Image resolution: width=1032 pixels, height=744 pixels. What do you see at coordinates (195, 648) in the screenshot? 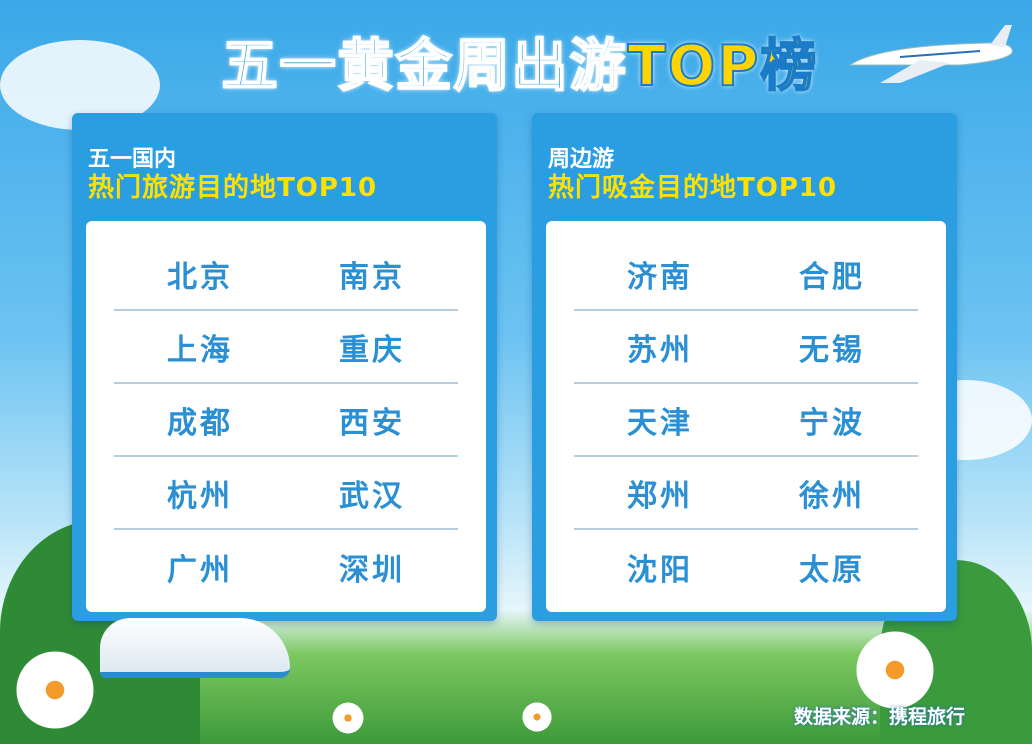
I see `train-illustration` at bounding box center [195, 648].